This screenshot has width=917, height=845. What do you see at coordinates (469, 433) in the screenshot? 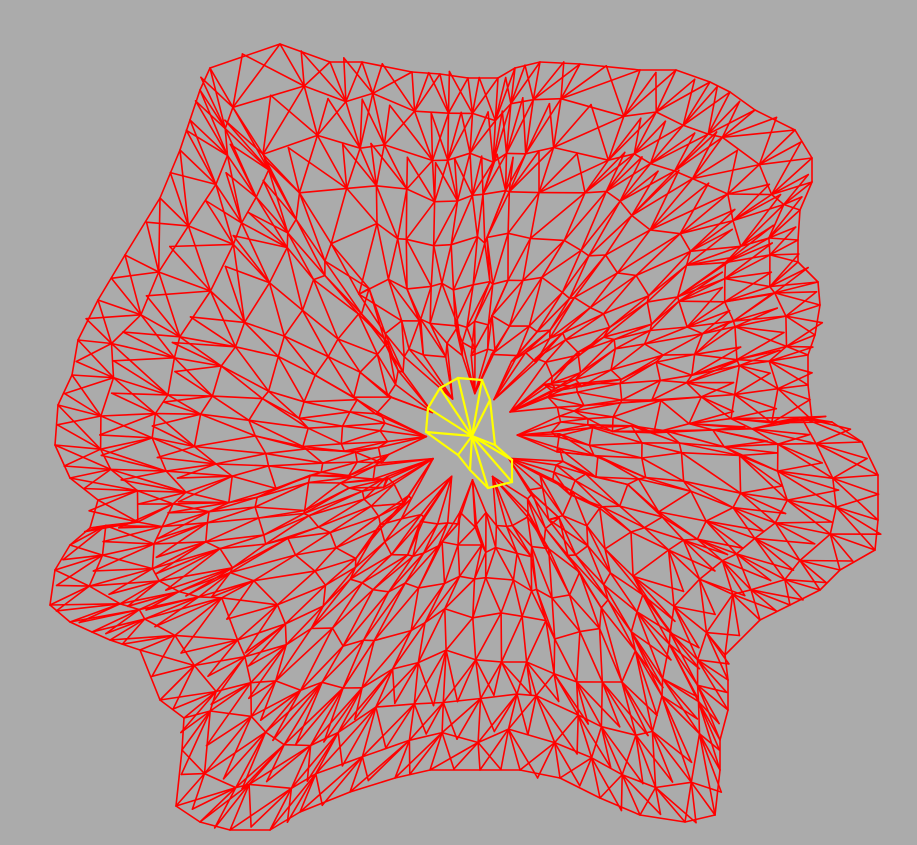
I see `highlighted-vertex-fan` at bounding box center [469, 433].